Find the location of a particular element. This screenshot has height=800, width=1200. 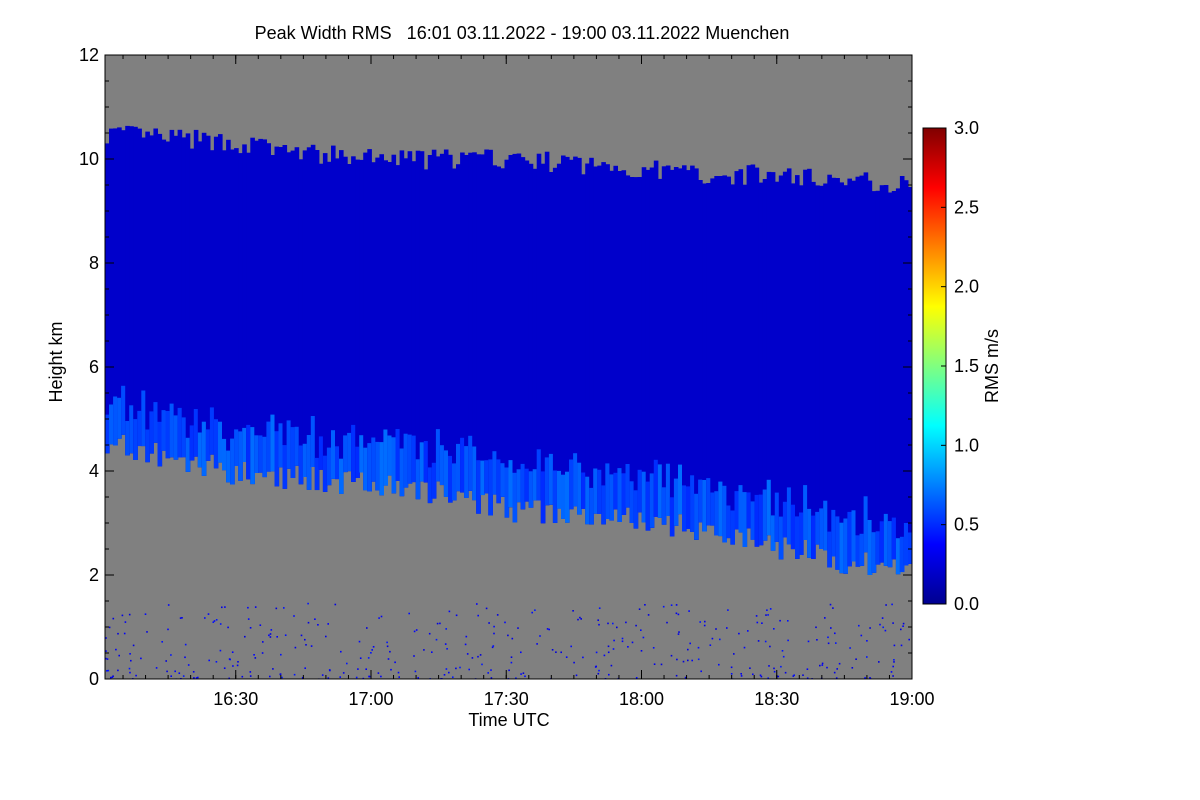

y-tick-label: 0 is located at coordinates (94, 679).